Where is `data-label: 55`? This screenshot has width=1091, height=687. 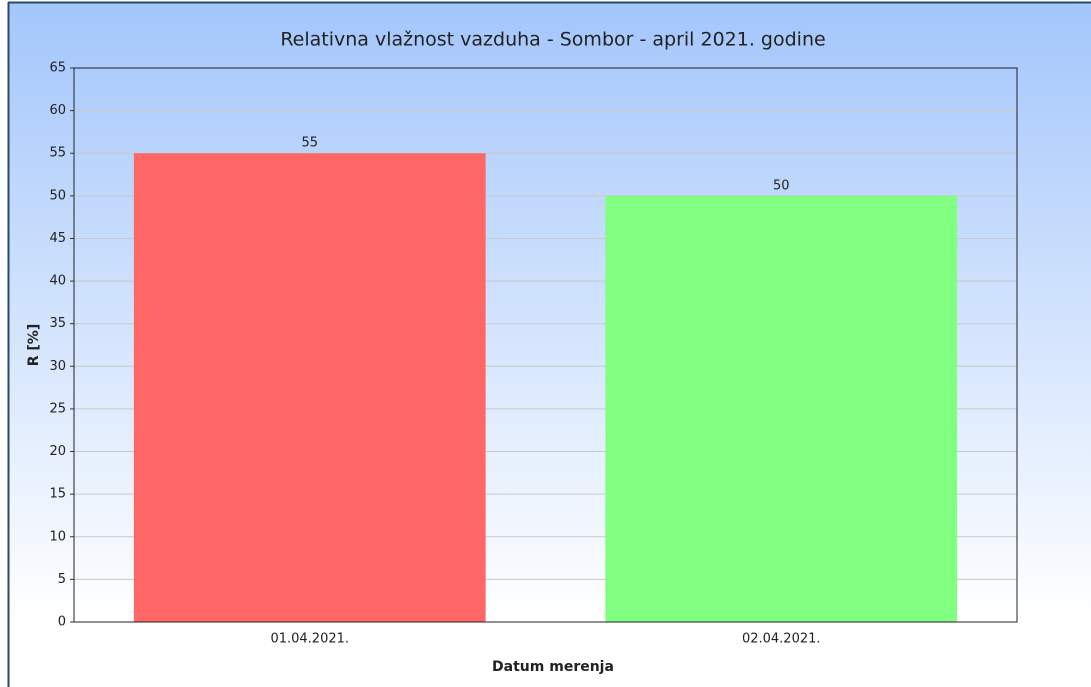
data-label: 55 is located at coordinates (309, 143).